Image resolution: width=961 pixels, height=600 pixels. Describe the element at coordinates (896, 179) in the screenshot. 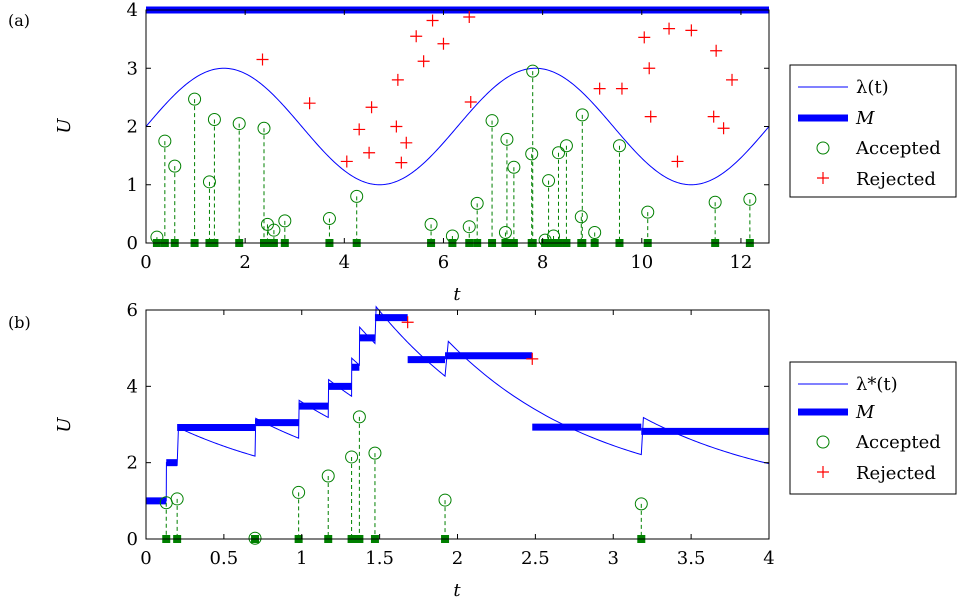

I see `legend-a-rejected-label: Rejected` at that location.